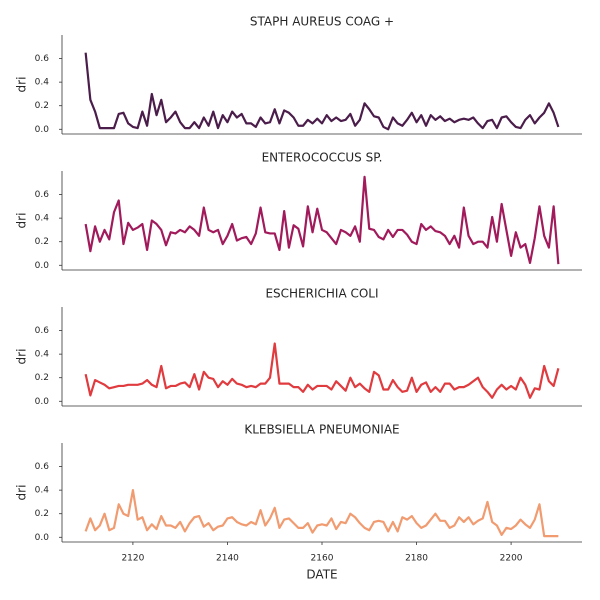  I want to click on panel-title: KLEBSIELLA PNEUMONIAE, so click(321, 430).